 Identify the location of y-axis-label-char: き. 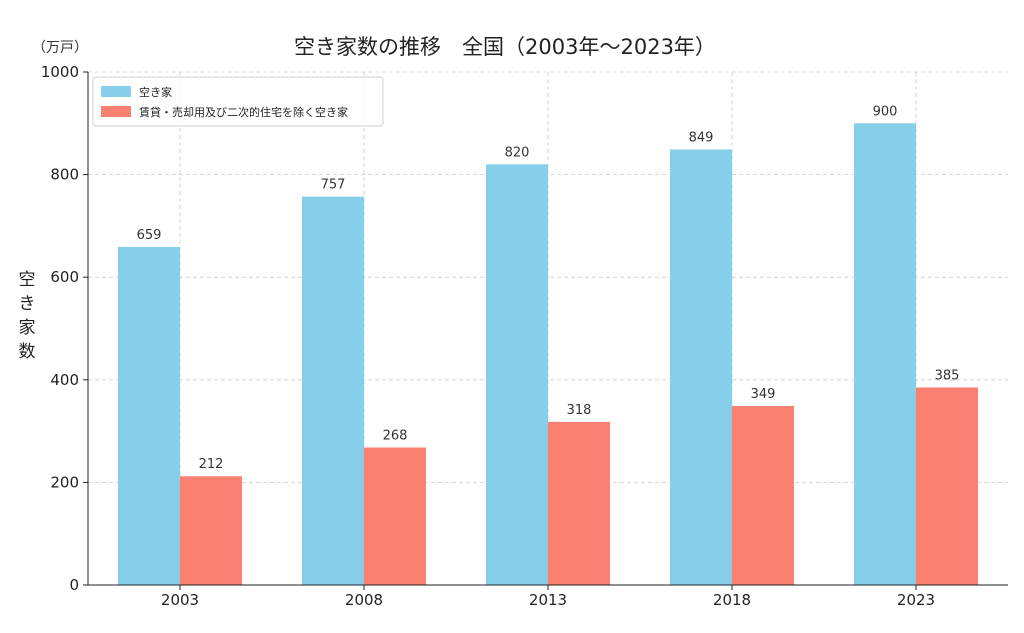
(27, 304).